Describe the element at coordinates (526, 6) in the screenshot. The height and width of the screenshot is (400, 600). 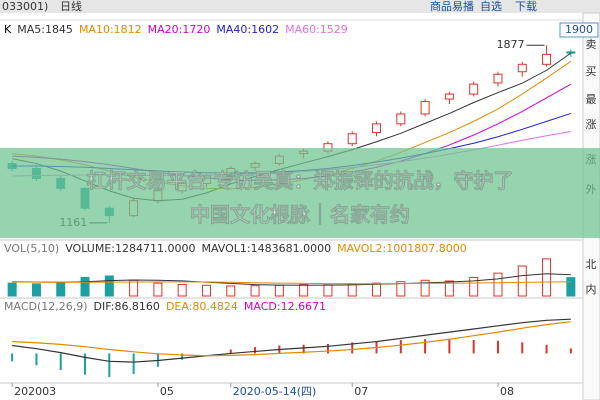
I see `toolbar-link: 下载` at that location.